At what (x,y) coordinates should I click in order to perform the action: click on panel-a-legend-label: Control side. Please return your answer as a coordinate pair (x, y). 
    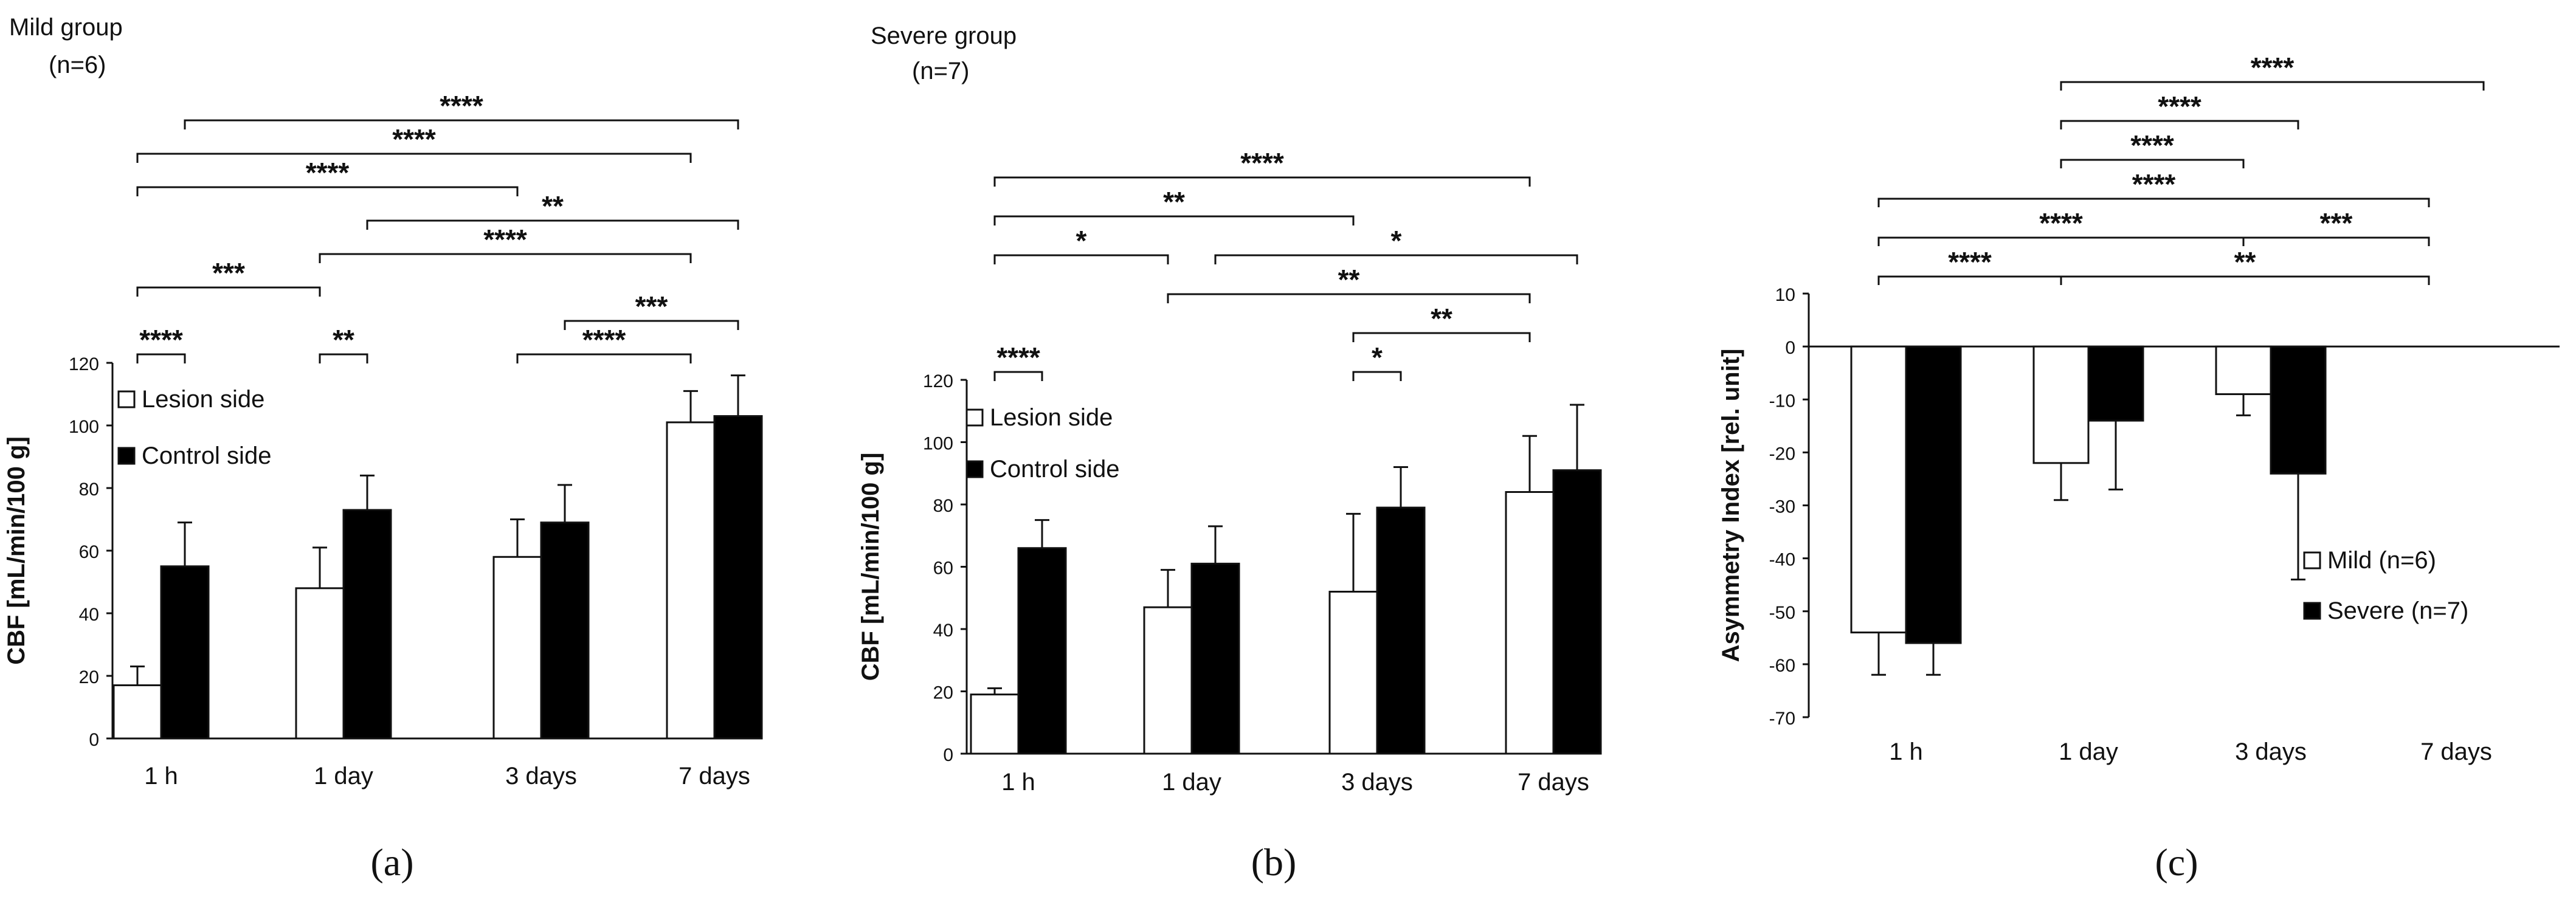
    Looking at the image, I should click on (206, 455).